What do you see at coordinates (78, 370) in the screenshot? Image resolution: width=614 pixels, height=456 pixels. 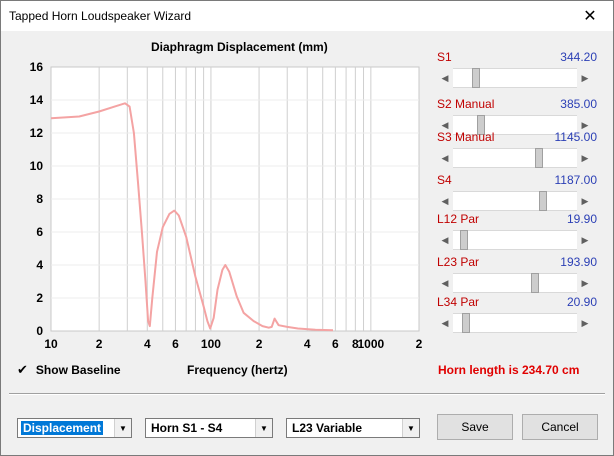 I see `show-baseline-label: Show Baseline` at bounding box center [78, 370].